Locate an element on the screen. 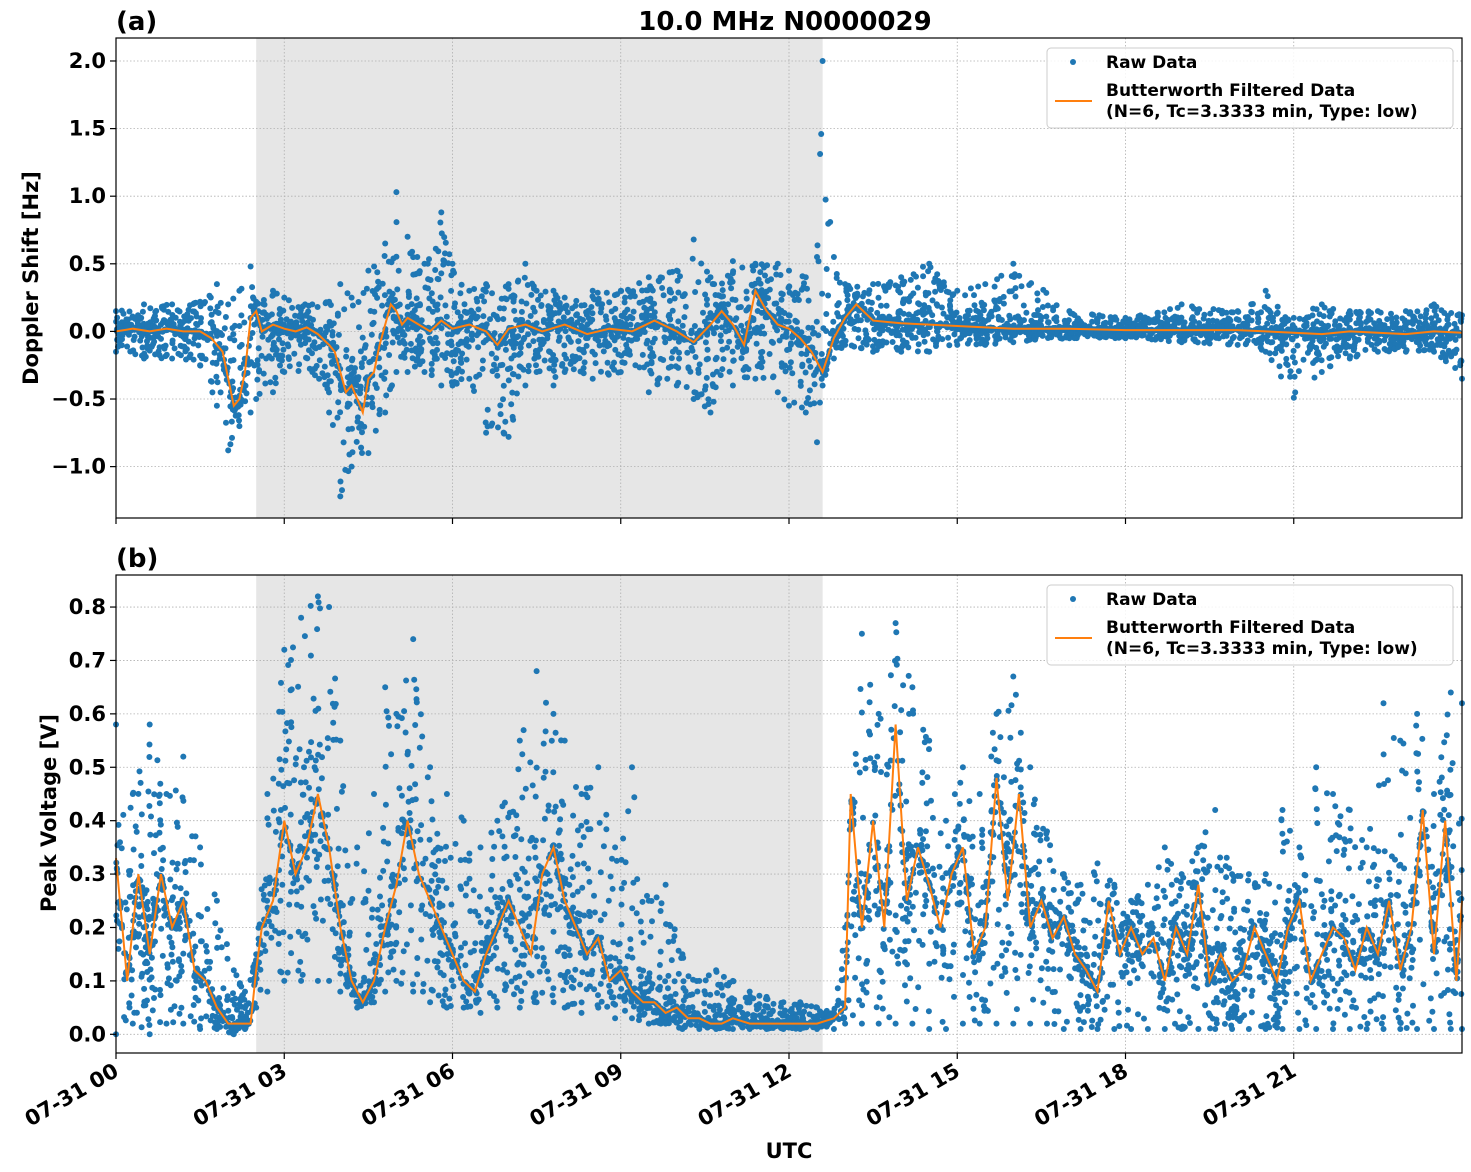  y-ticks-a: 2.01.51.00.50.0−0.5−1.0 is located at coordinates (83, 264).